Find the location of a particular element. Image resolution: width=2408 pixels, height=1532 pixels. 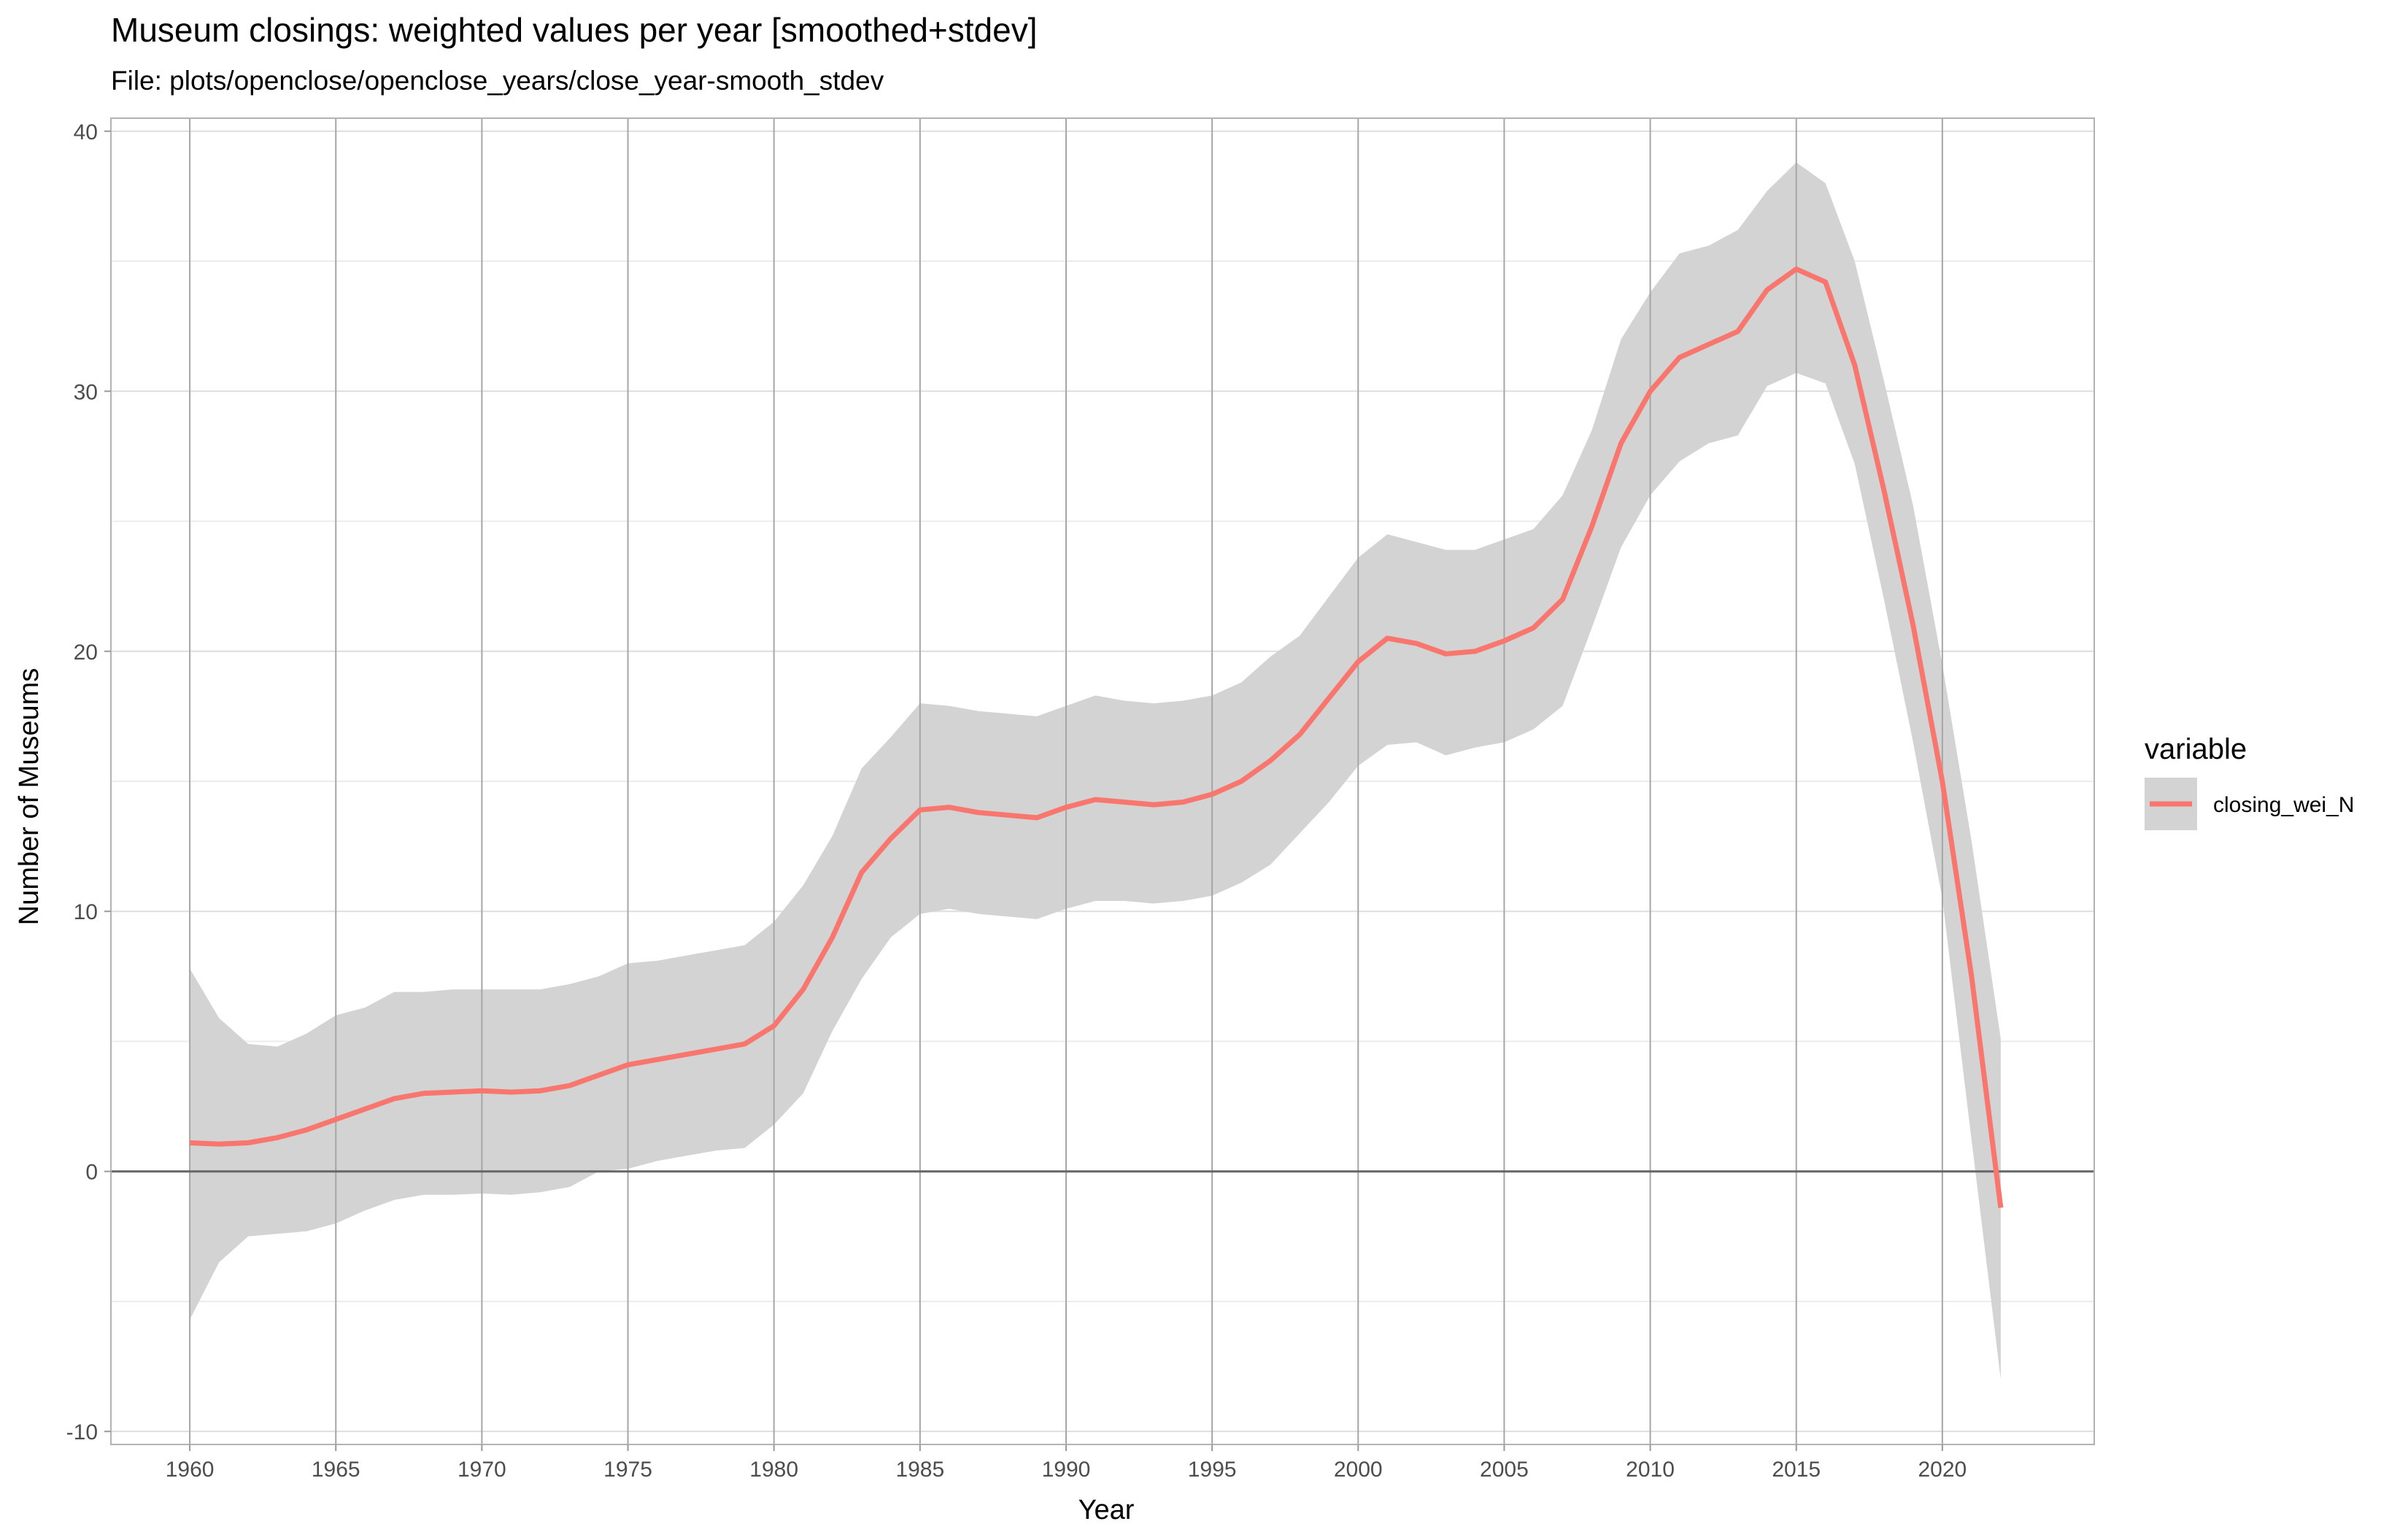

x-tick-label: 2005 is located at coordinates (1504, 1470).